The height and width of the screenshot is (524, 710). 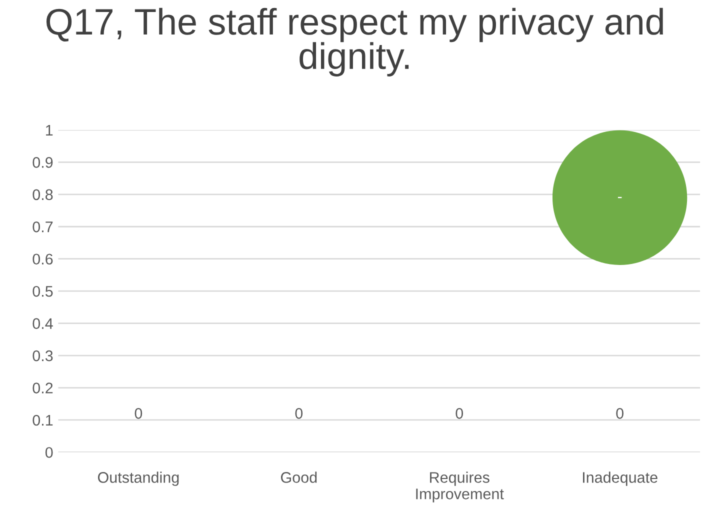 I want to click on y-tick-label: 0.6, so click(x=42, y=259).